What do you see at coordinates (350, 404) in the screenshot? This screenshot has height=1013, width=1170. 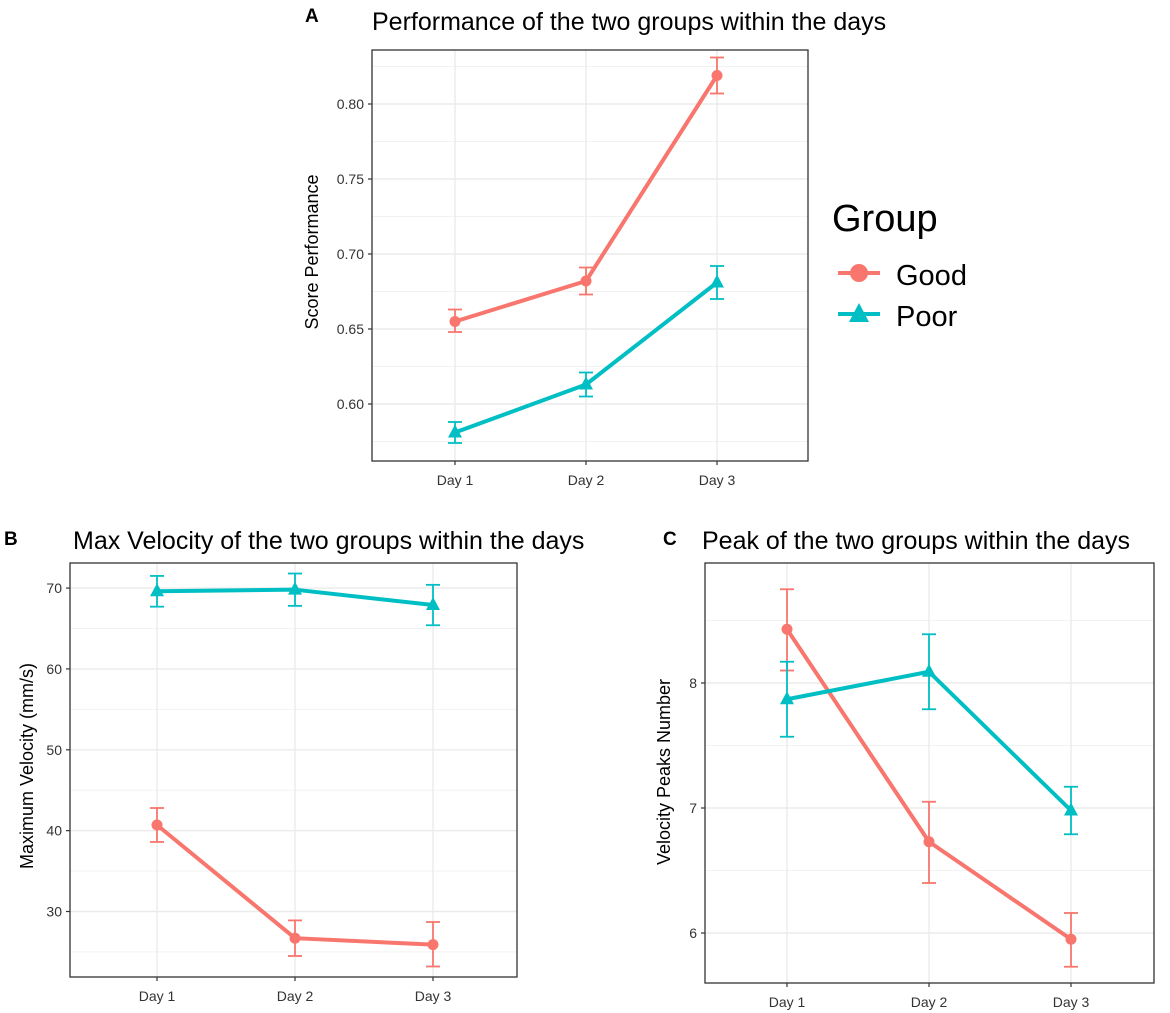 I see `panel-a-y-tick-label: 0.60` at bounding box center [350, 404].